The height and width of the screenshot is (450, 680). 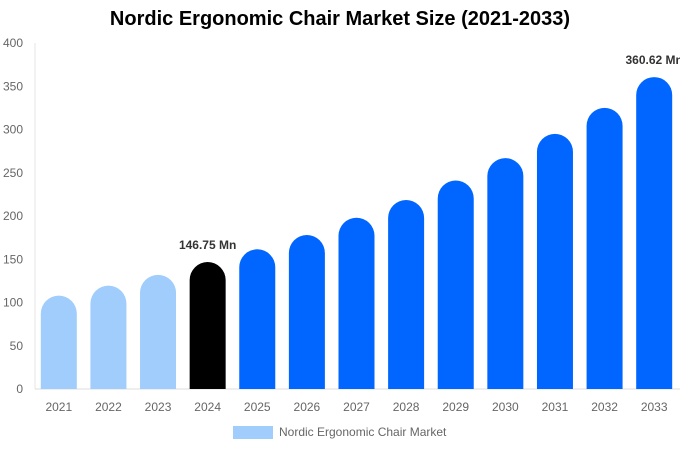 I want to click on x-tick-label: 2025, so click(x=257, y=407).